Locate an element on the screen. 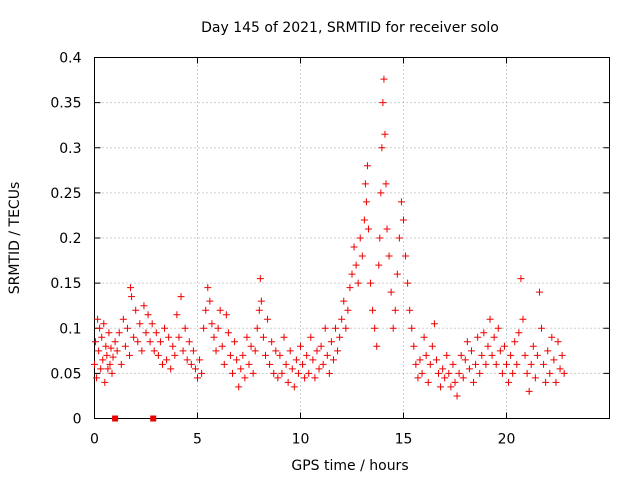  y-tick-label: 0.4 is located at coordinates (70, 59).